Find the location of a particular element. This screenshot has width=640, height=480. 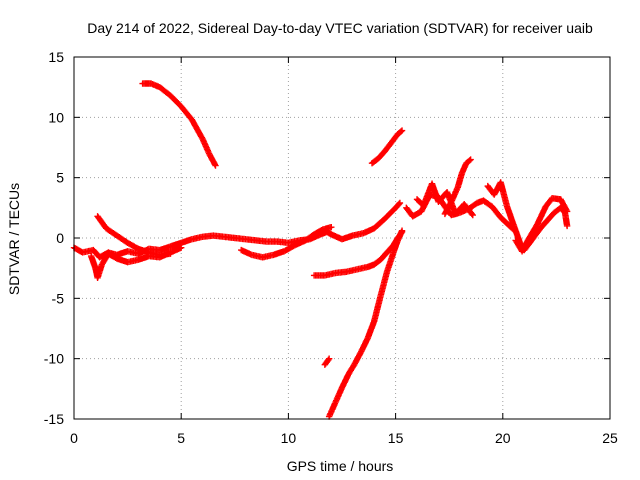

data-trace-arc-l is located at coordinates (468, 210).